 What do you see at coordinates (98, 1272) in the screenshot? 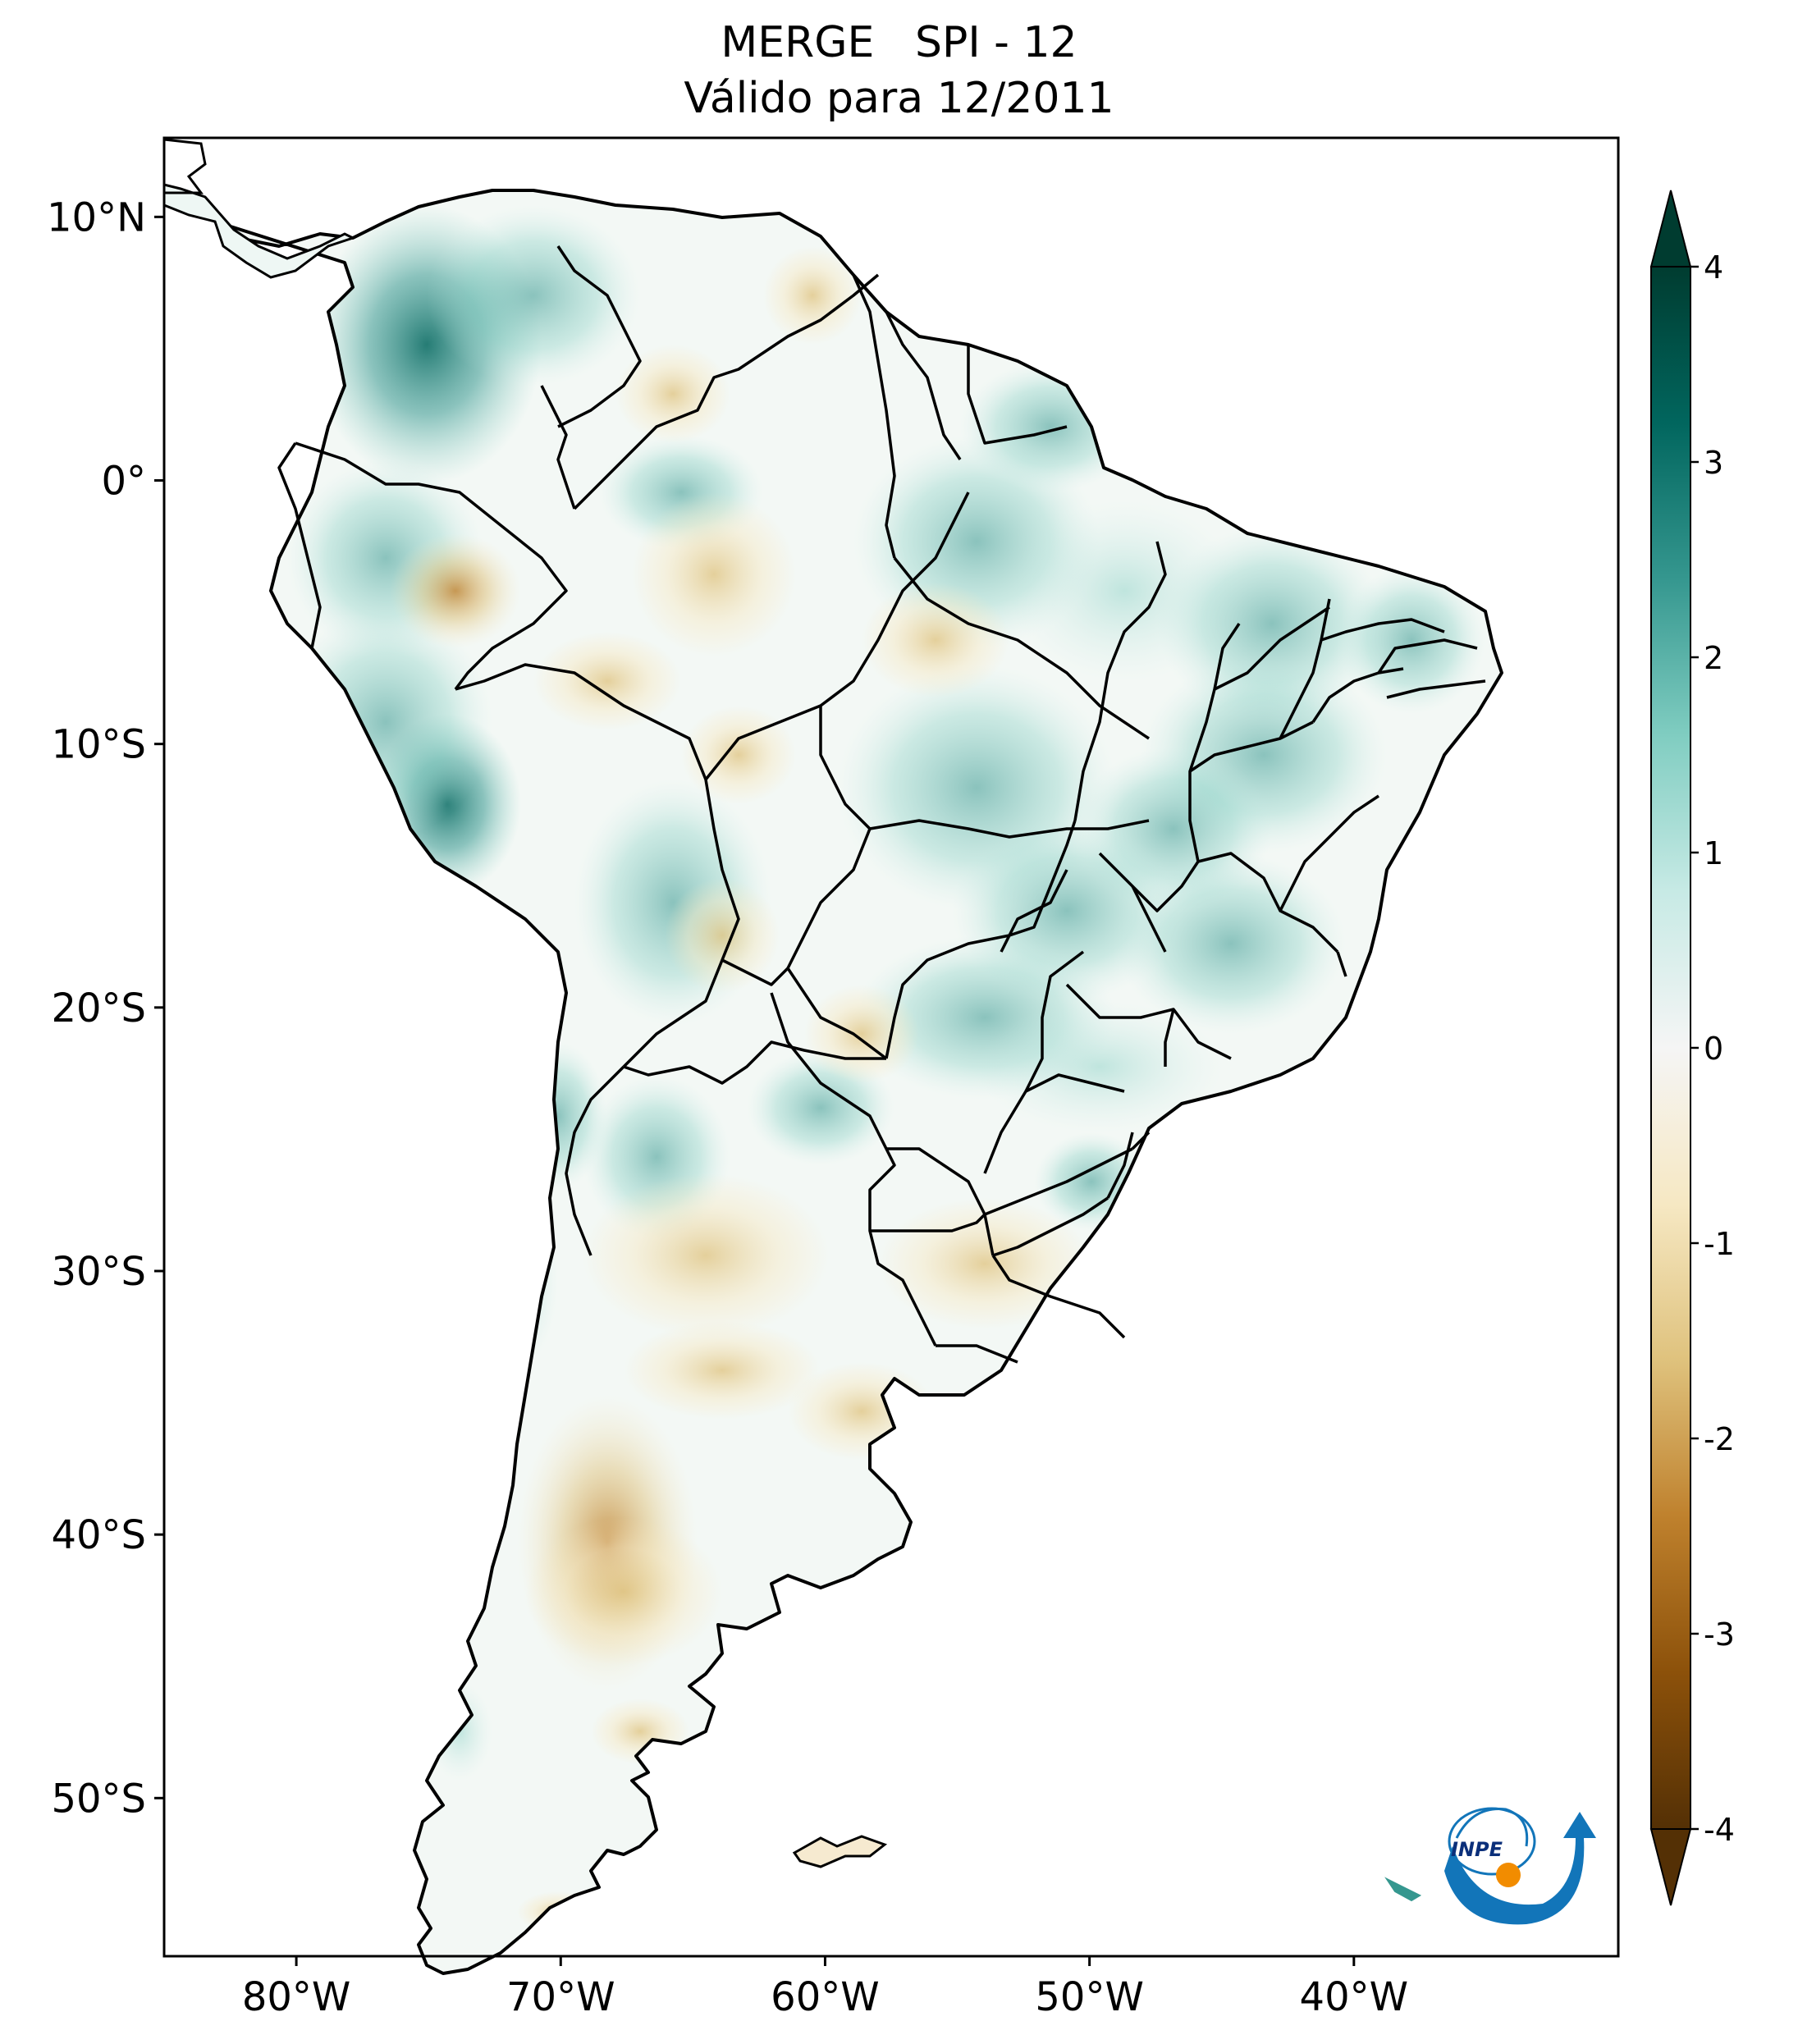
I see `lat-tick-label: 30°S` at bounding box center [98, 1272].